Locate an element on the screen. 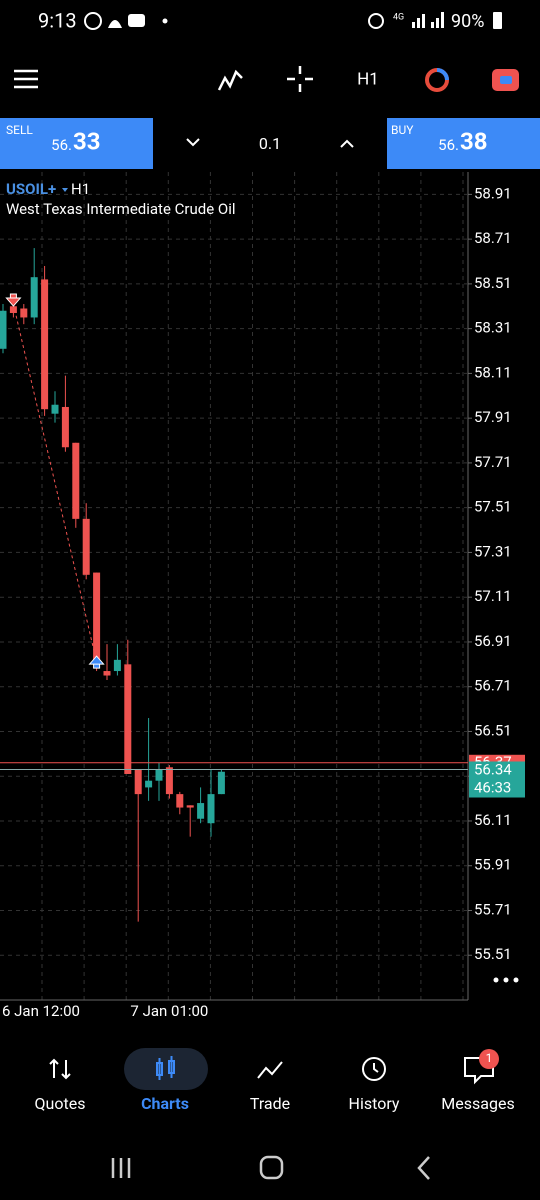 Image resolution: width=540 pixels, height=1200 pixels. x-tick-label: 6 Jan 12:00 is located at coordinates (41, 1011).